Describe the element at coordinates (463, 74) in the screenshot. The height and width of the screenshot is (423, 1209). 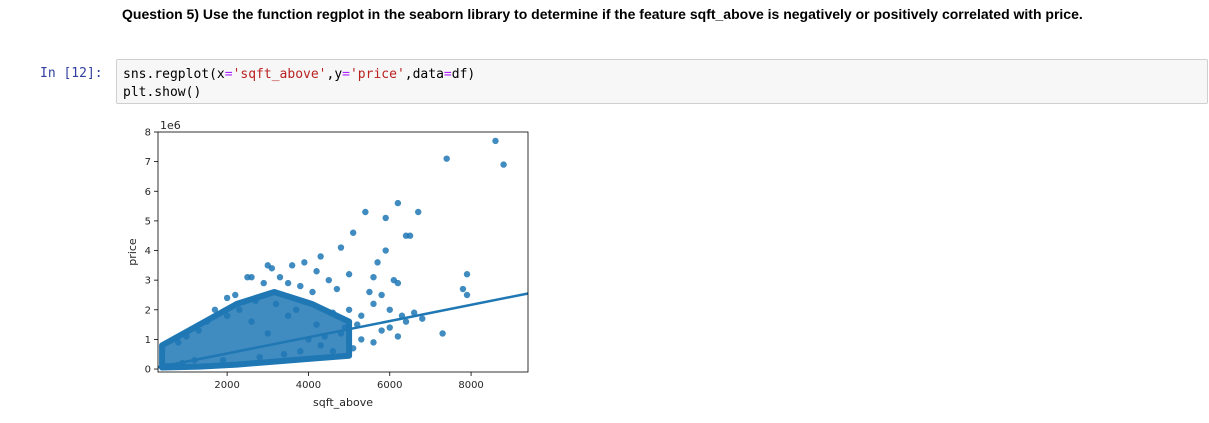
I see `code-token: df)` at that location.